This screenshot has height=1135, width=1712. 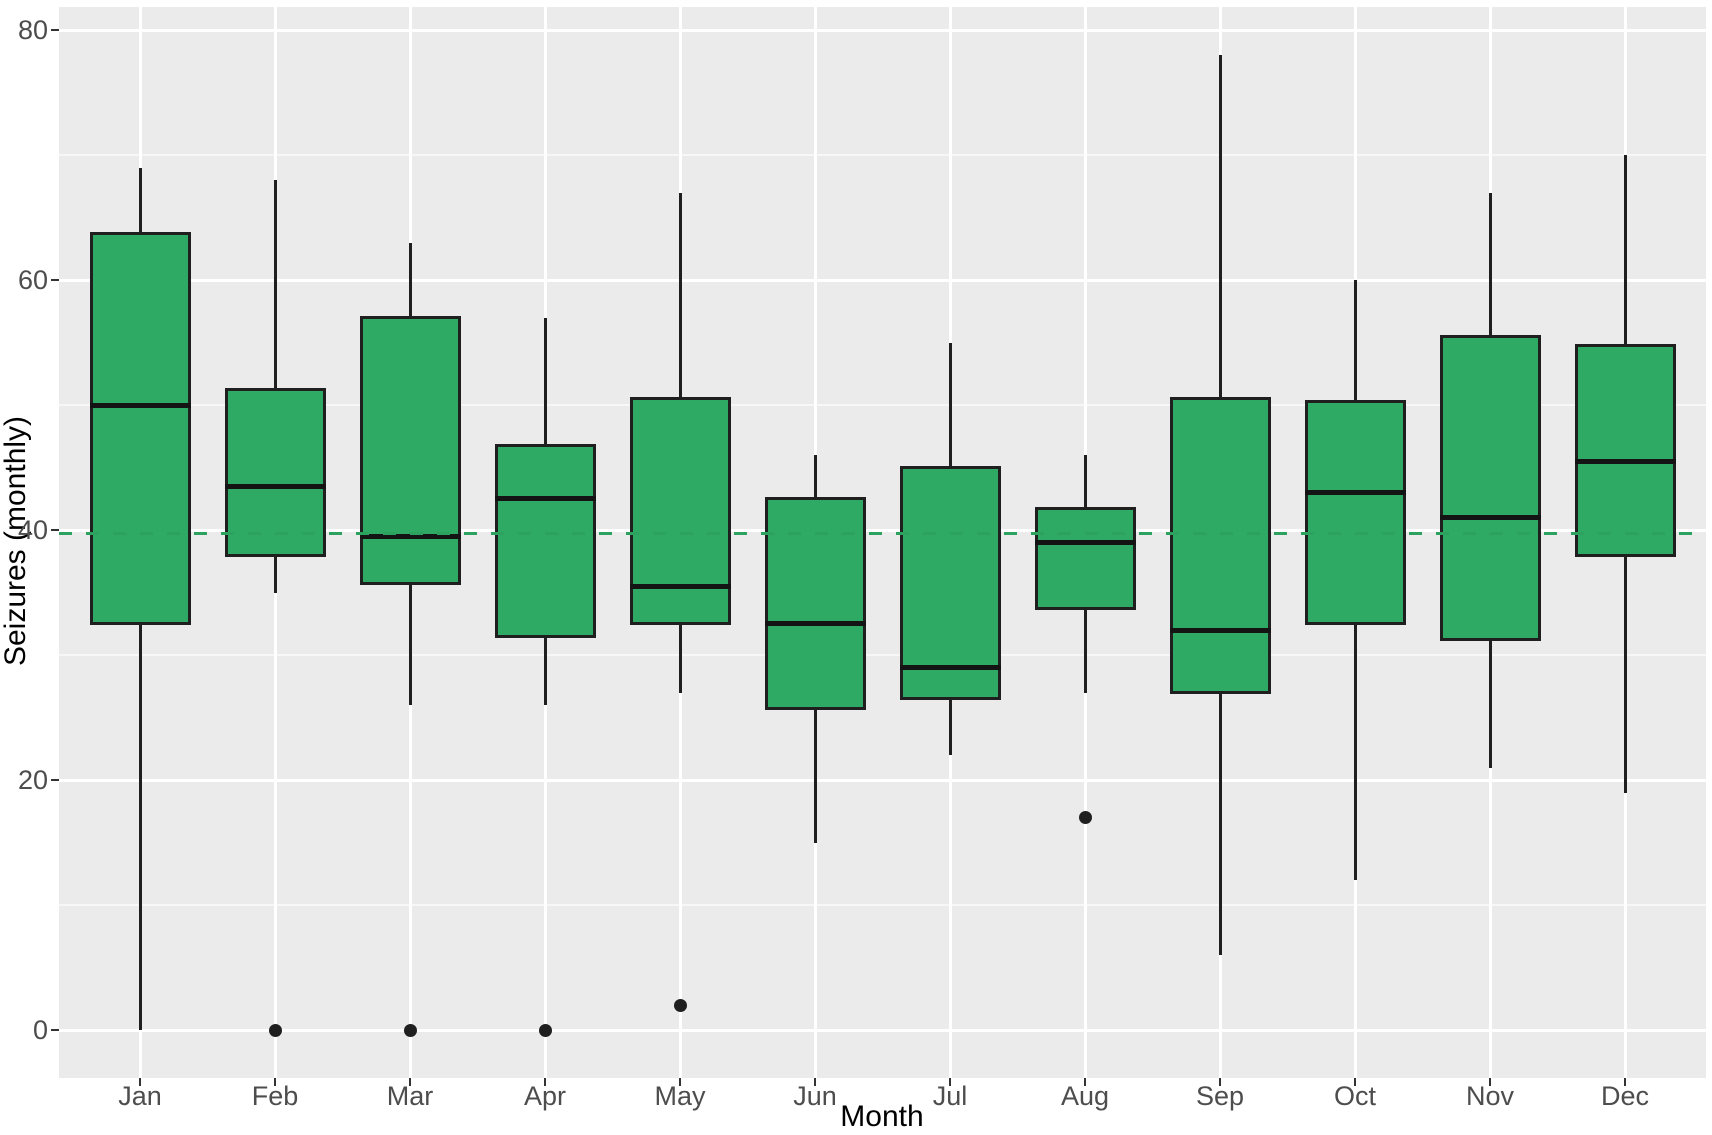 What do you see at coordinates (32, 280) in the screenshot?
I see `y-tick-label-60: 60` at bounding box center [32, 280].